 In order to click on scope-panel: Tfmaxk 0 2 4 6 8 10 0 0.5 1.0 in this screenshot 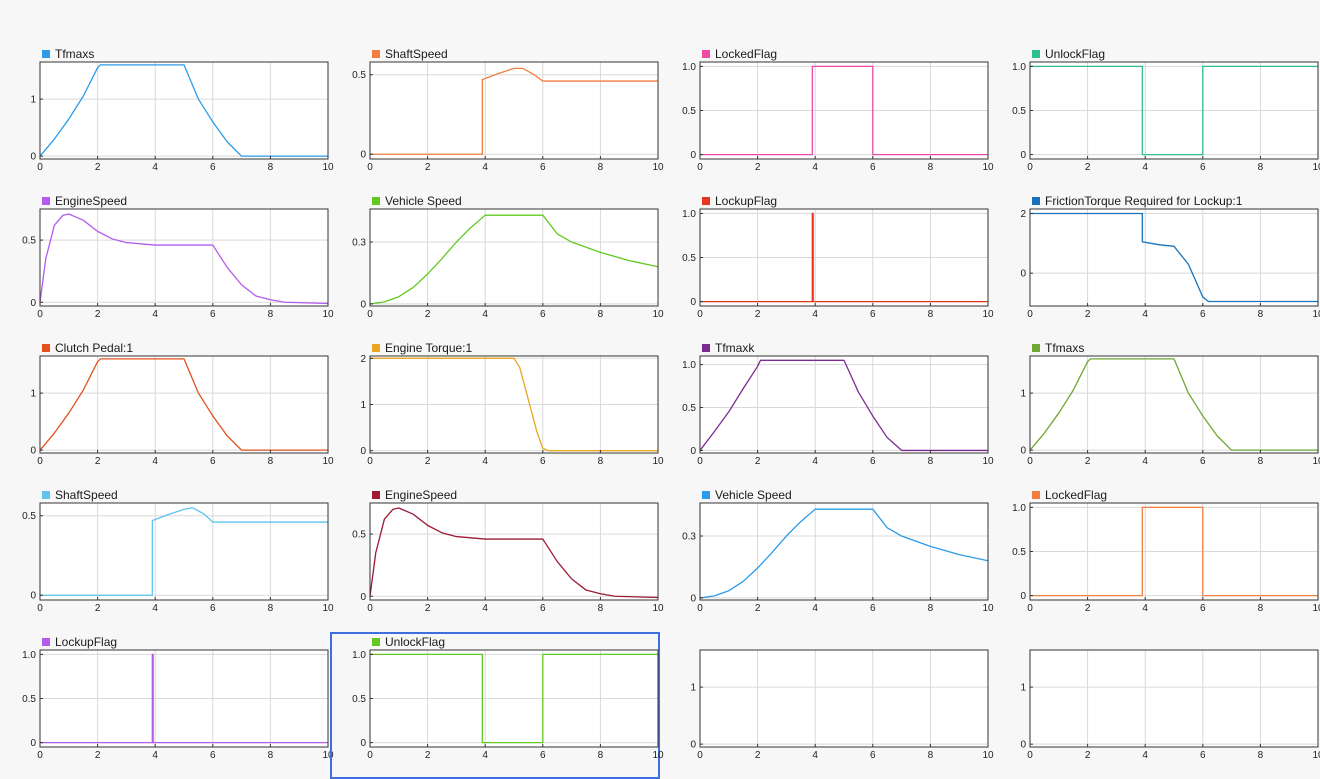, I will do `click(827, 411)`.